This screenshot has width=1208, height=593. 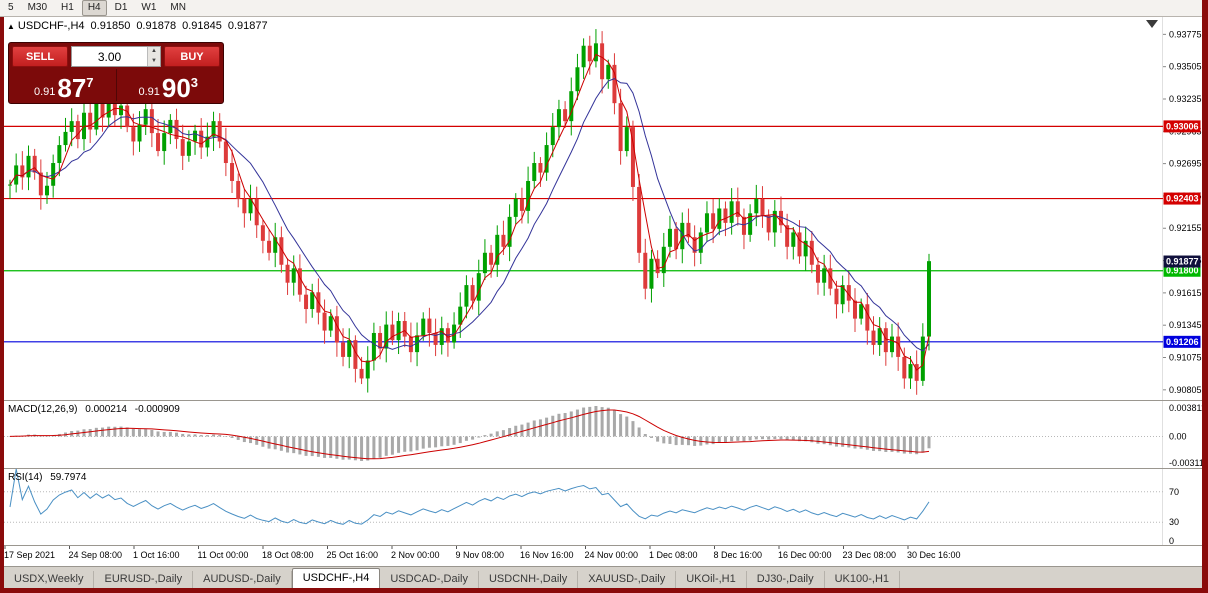 I want to click on rsi-axis-label: 30, so click(x=1174, y=522).